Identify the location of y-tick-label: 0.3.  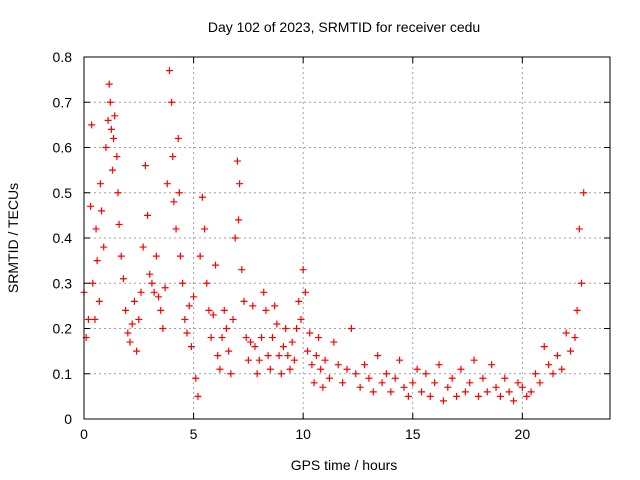
(63, 283).